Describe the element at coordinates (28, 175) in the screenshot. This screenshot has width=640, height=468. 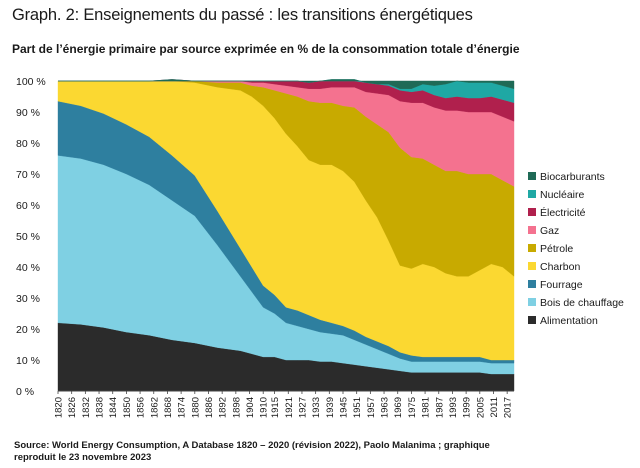
I see `y-tick-label: 70 %` at that location.